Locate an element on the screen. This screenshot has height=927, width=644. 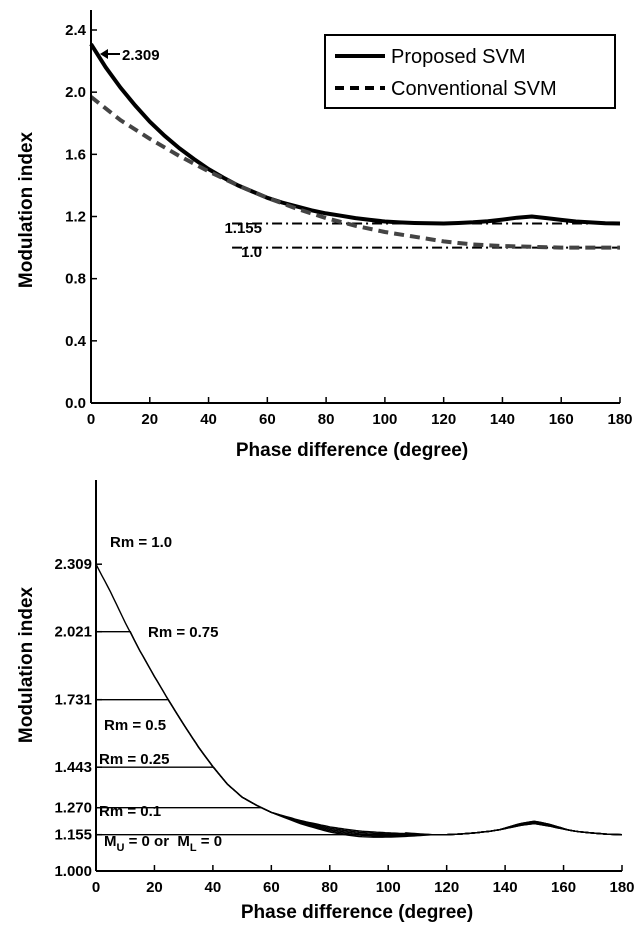
conventional-svm-line is located at coordinates (354, 172).